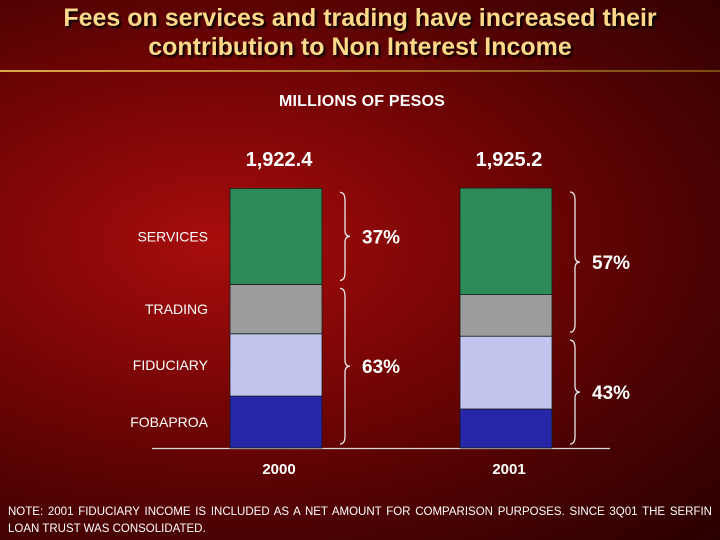 This screenshot has width=720, height=540. Describe the element at coordinates (506, 315) in the screenshot. I see `bar-segment-trading-2001` at that location.